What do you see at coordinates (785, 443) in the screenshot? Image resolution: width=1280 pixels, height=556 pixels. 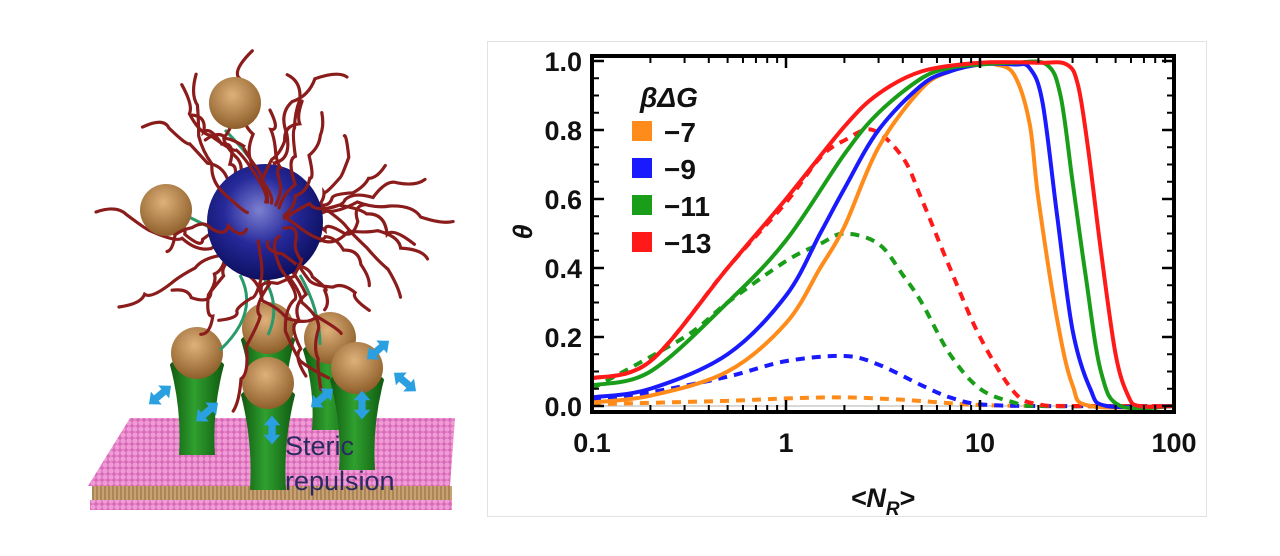 I see `x-tick-label: 1` at bounding box center [785, 443].